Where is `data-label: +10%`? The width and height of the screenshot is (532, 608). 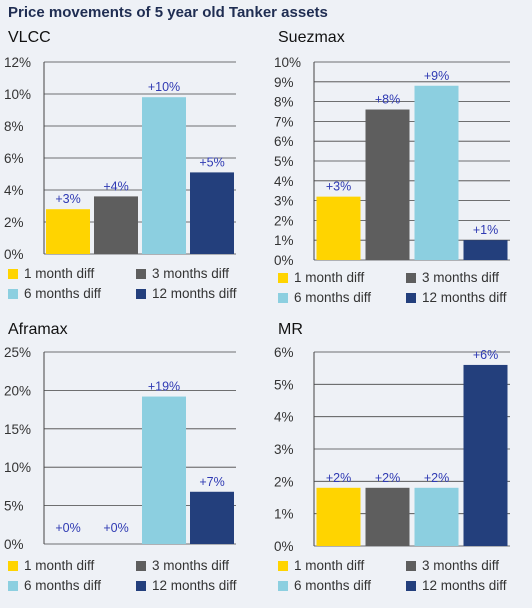 data-label: +10% is located at coordinates (164, 87).